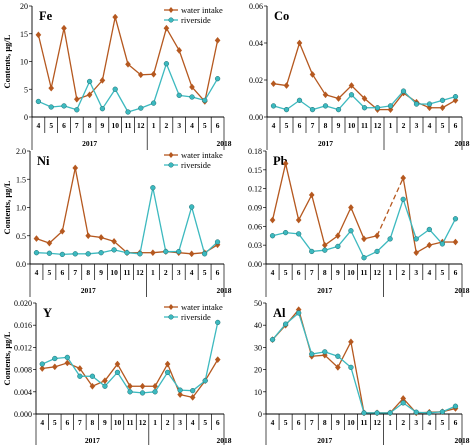 This screenshot has height=445, width=474. What do you see at coordinates (258, 325) in the screenshot?
I see `y-tick-label: 40` at bounding box center [258, 325].